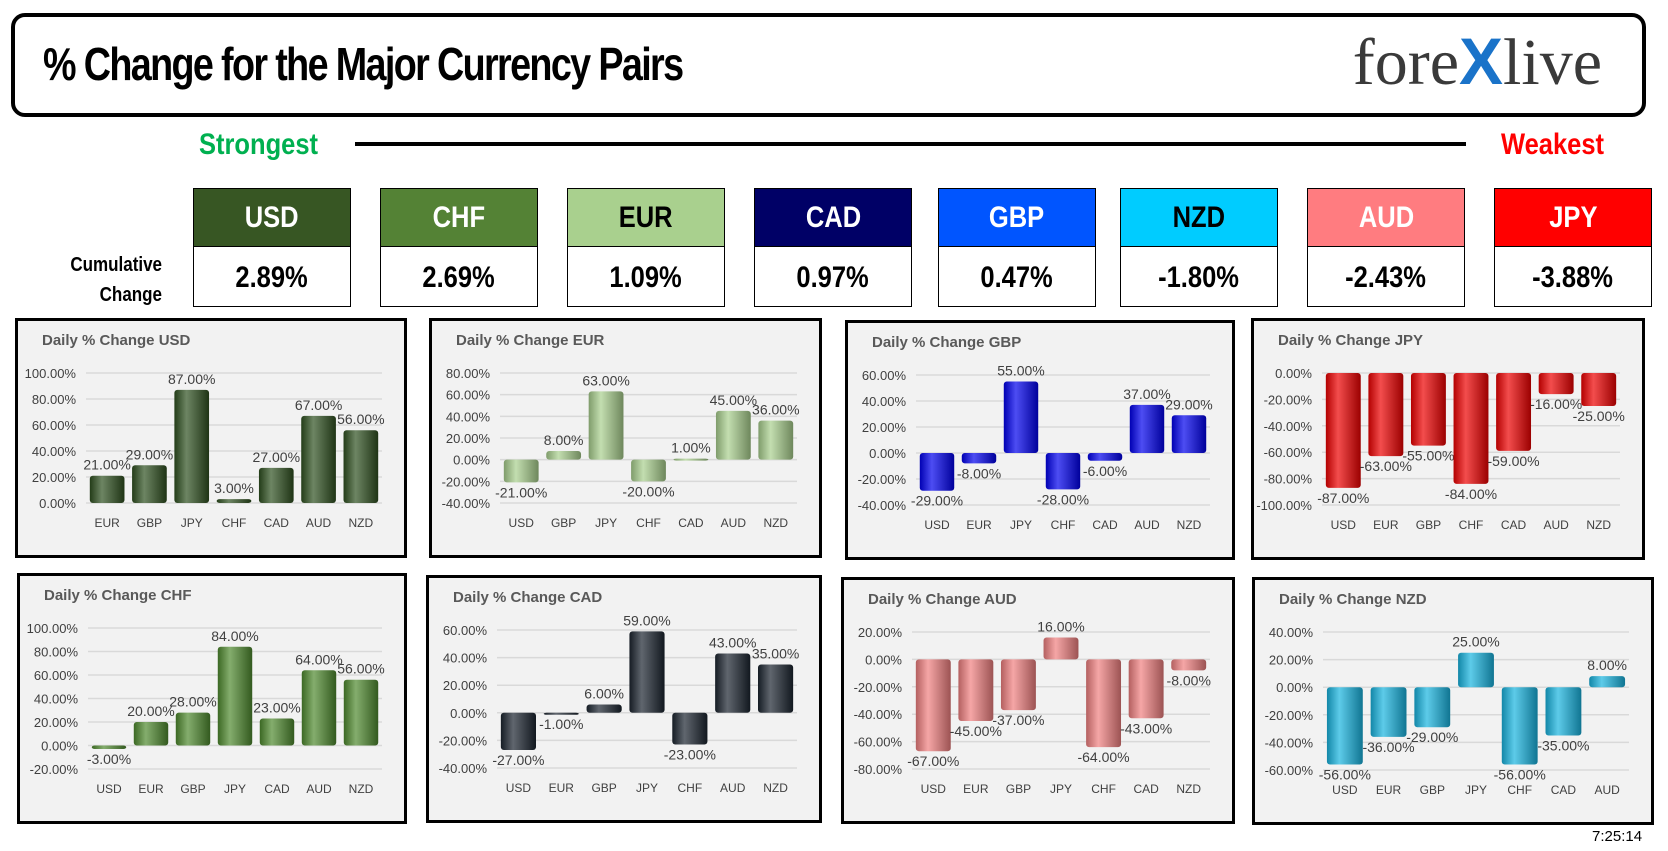  What do you see at coordinates (1617, 836) in the screenshot?
I see `timestamp: 7:25:14` at bounding box center [1617, 836].